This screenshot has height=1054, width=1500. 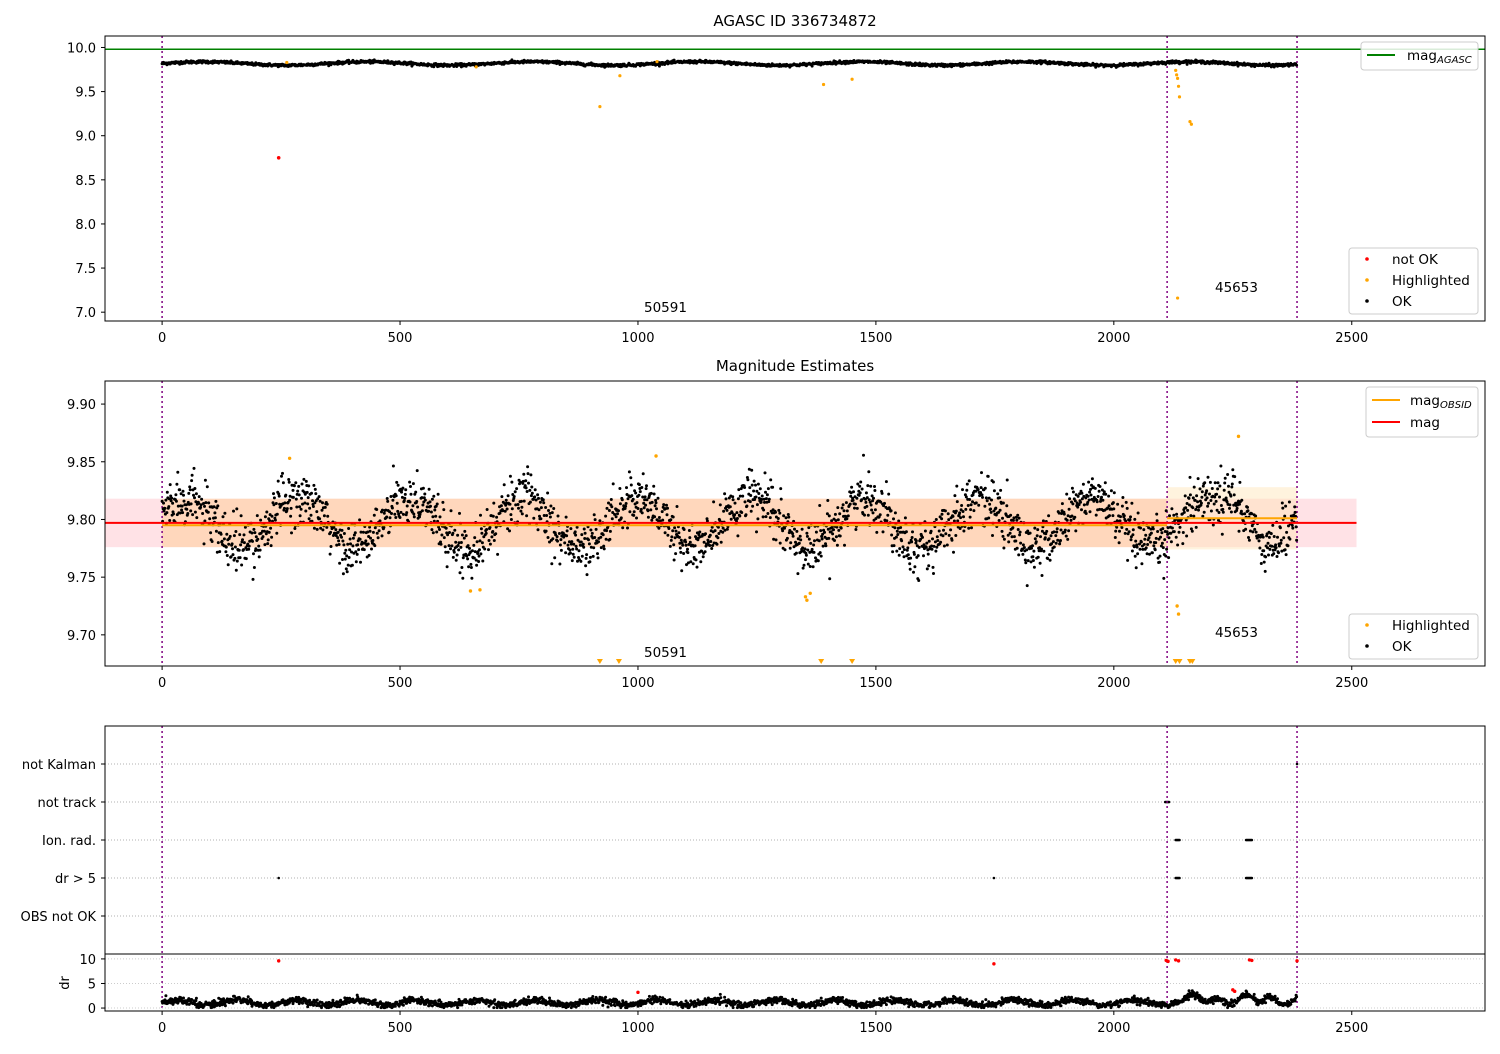 What do you see at coordinates (1431, 626) in the screenshot?
I see `legend-label: Highlighted` at bounding box center [1431, 626].